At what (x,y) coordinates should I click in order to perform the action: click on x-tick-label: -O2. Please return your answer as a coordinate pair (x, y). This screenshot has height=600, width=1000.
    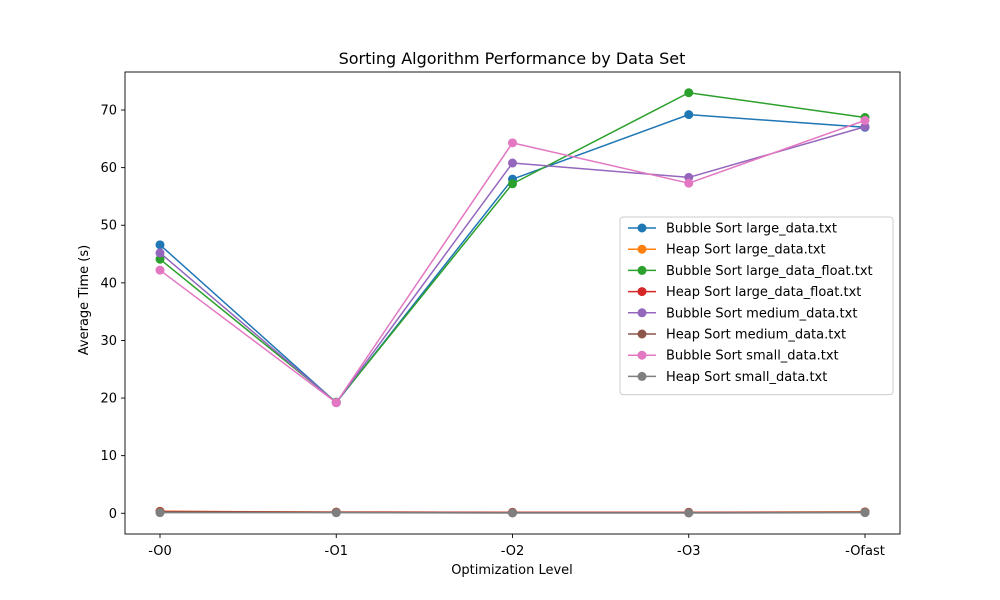
    Looking at the image, I should click on (513, 551).